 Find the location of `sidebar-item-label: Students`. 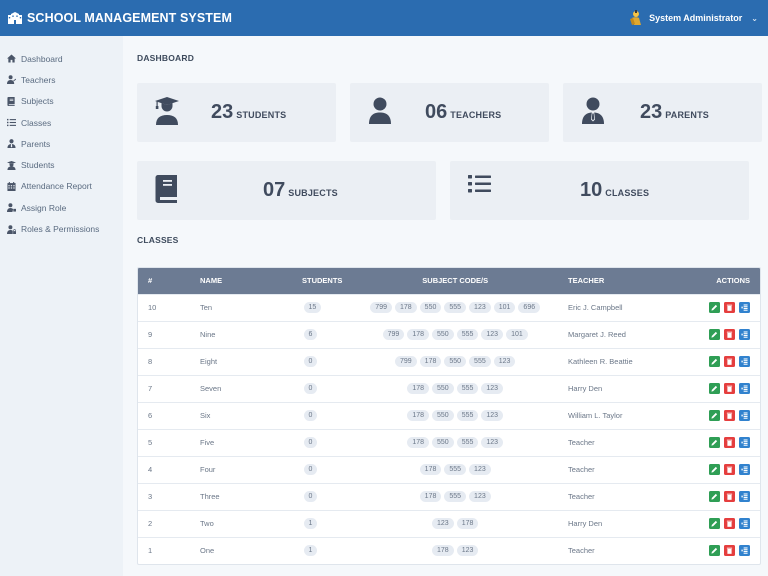

sidebar-item-label: Students is located at coordinates (38, 165).